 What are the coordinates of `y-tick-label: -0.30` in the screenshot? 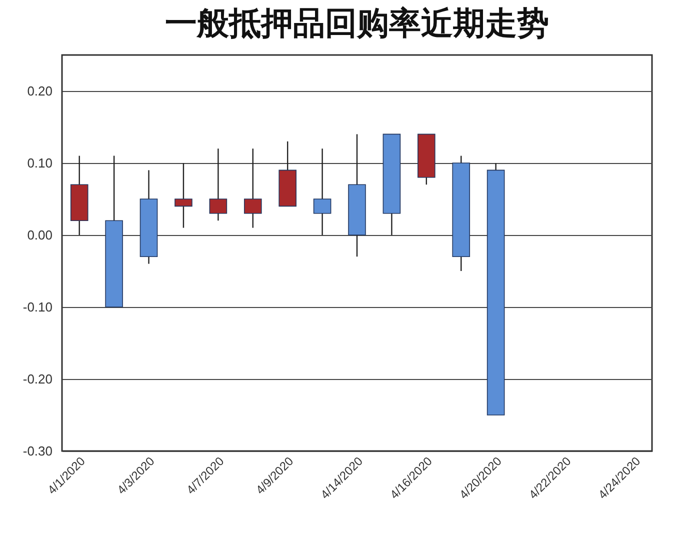 It's located at (37, 451).